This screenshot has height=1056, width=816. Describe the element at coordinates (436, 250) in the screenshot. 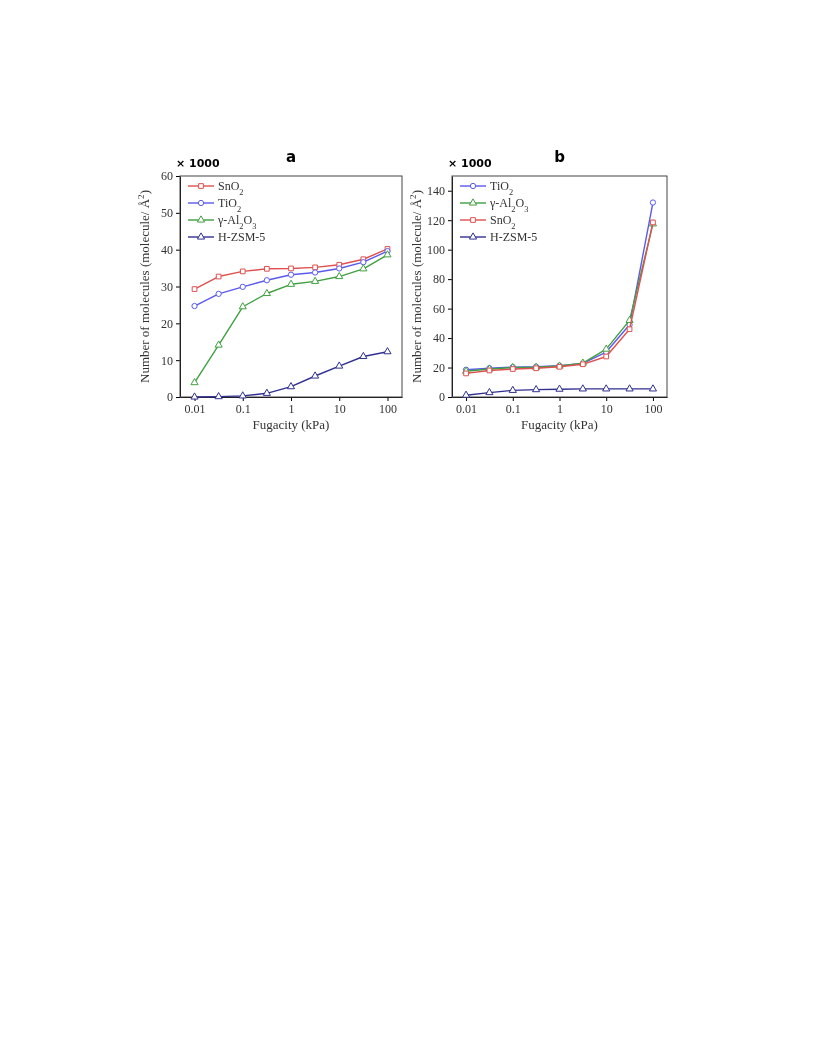

I see `y-tick-label: 100` at that location.